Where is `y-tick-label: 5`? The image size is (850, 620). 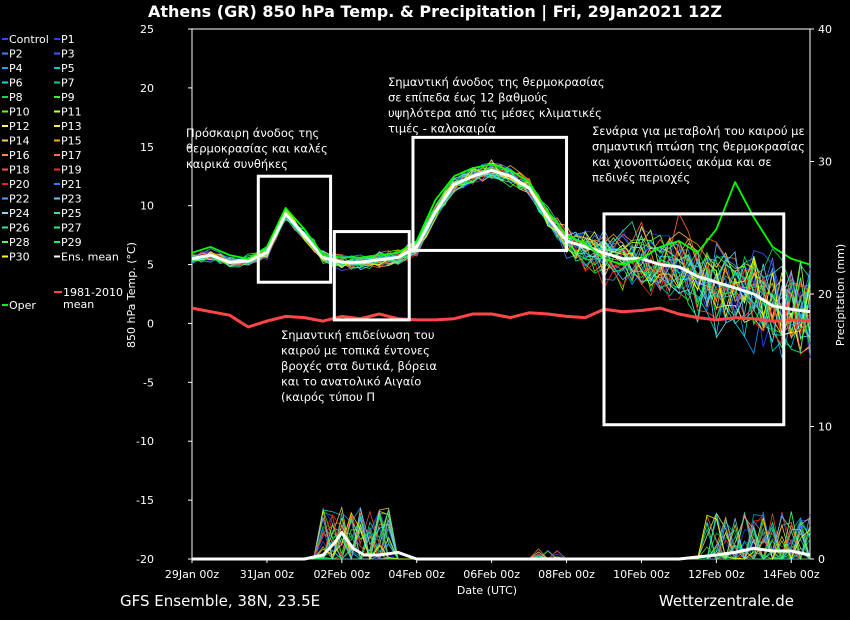 y-tick-label: 5 is located at coordinates (150, 265).